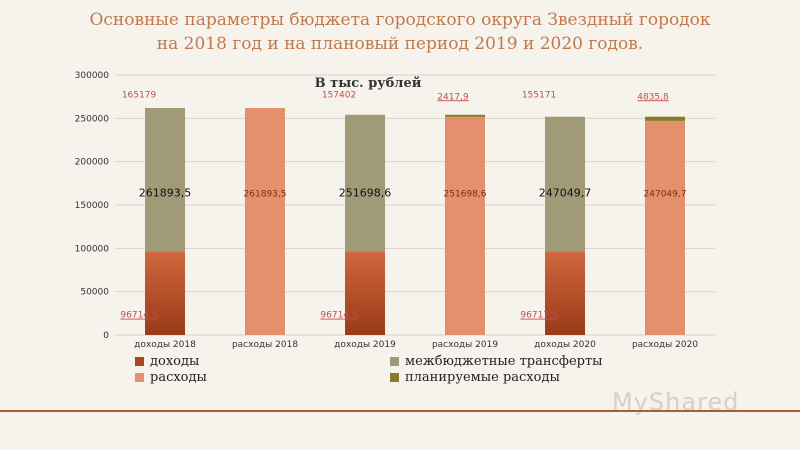  What do you see at coordinates (139, 377) in the screenshot?
I see `legend-swatch-rashody` at bounding box center [139, 377].